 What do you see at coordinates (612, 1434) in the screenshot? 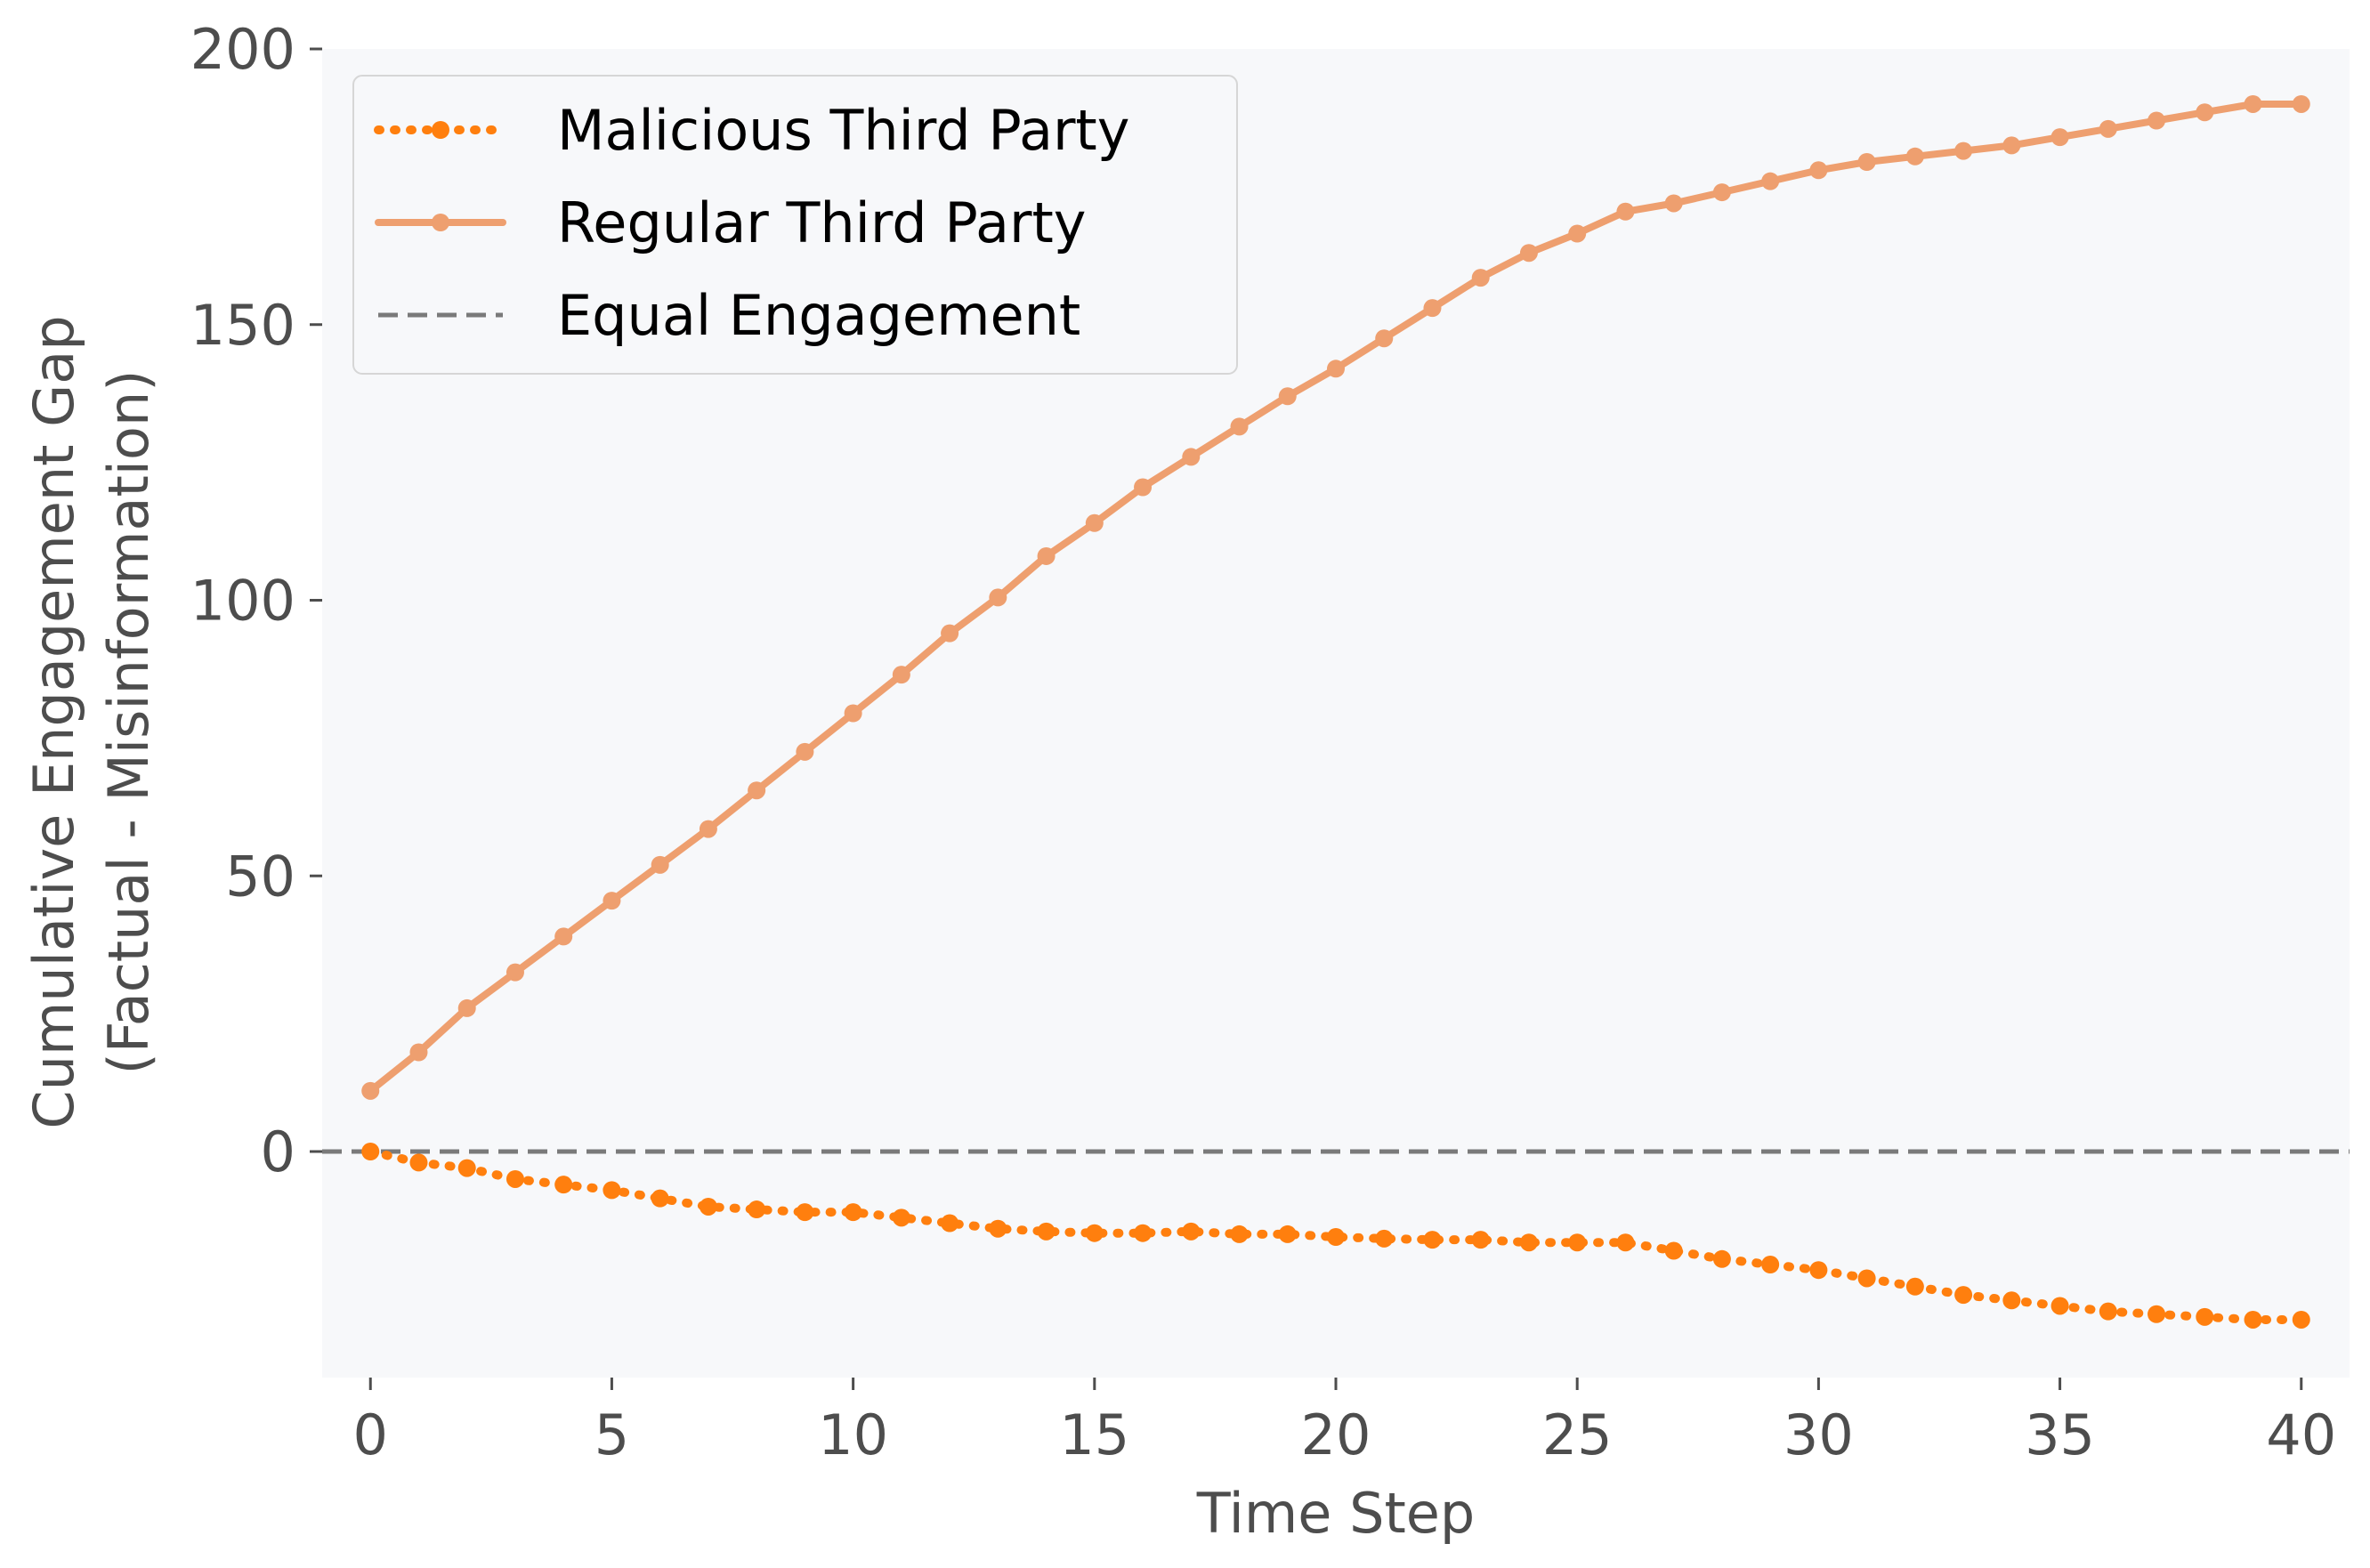
I see `x-tick-label: 5` at bounding box center [612, 1434].